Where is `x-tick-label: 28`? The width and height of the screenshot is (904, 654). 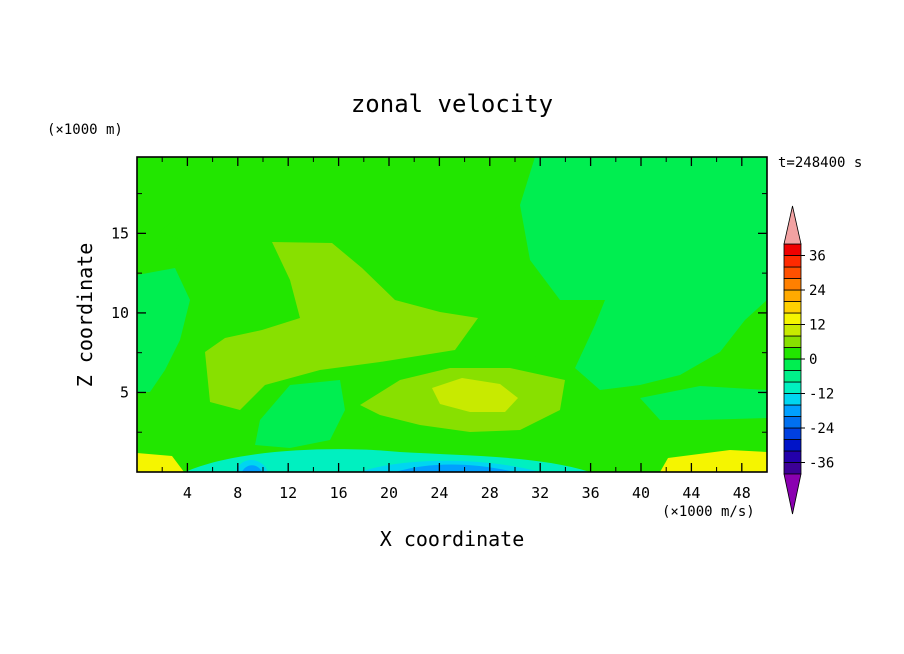
x-tick-label: 28 is located at coordinates (490, 493).